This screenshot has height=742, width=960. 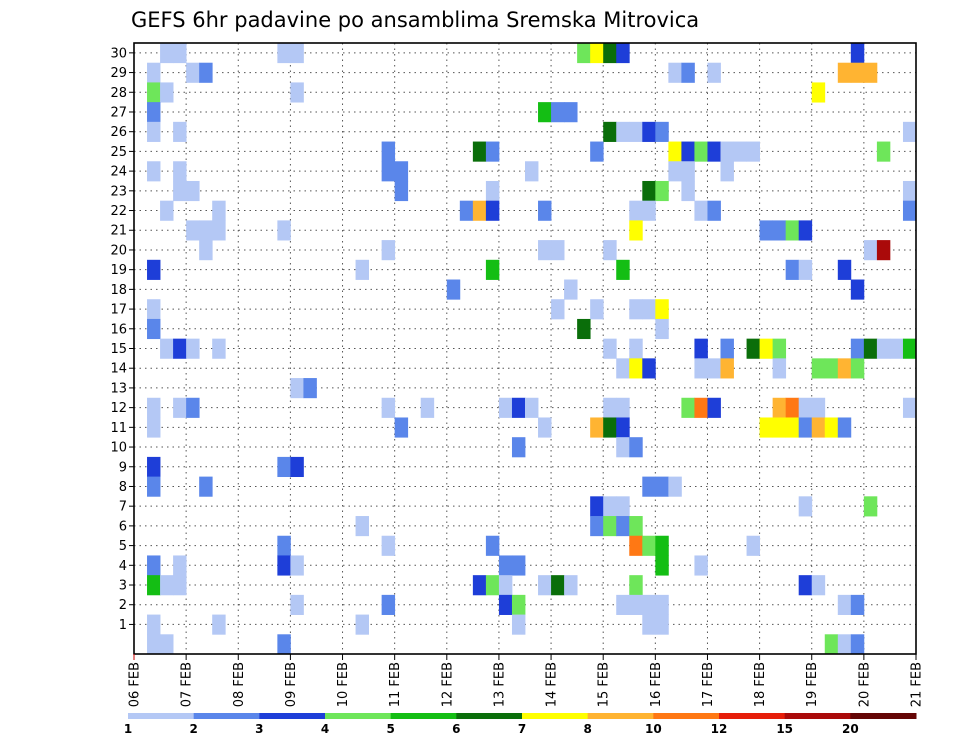 I want to click on legend-label: 7, so click(x=522, y=729).